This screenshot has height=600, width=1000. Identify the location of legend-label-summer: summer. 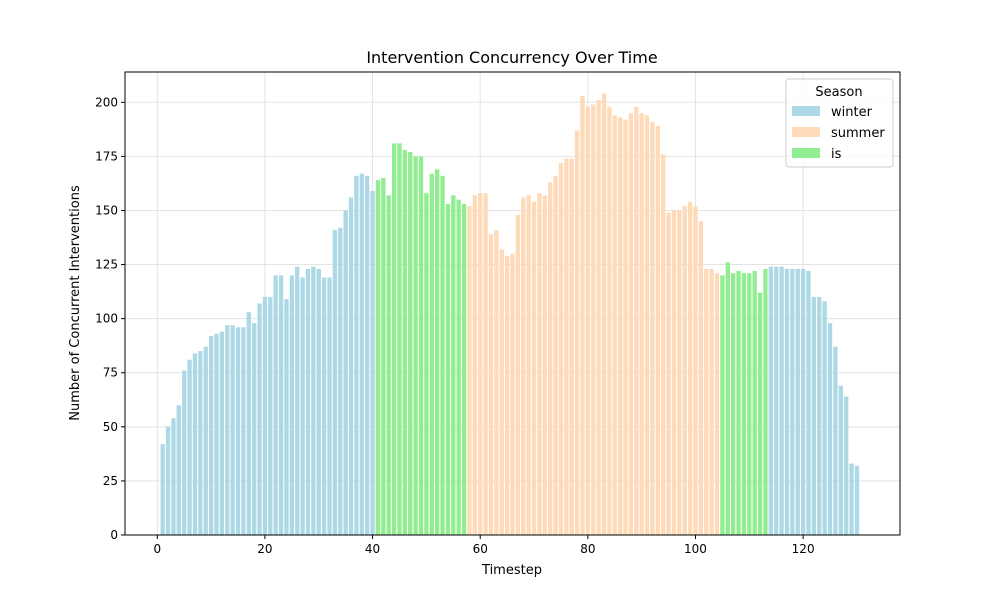
(858, 133).